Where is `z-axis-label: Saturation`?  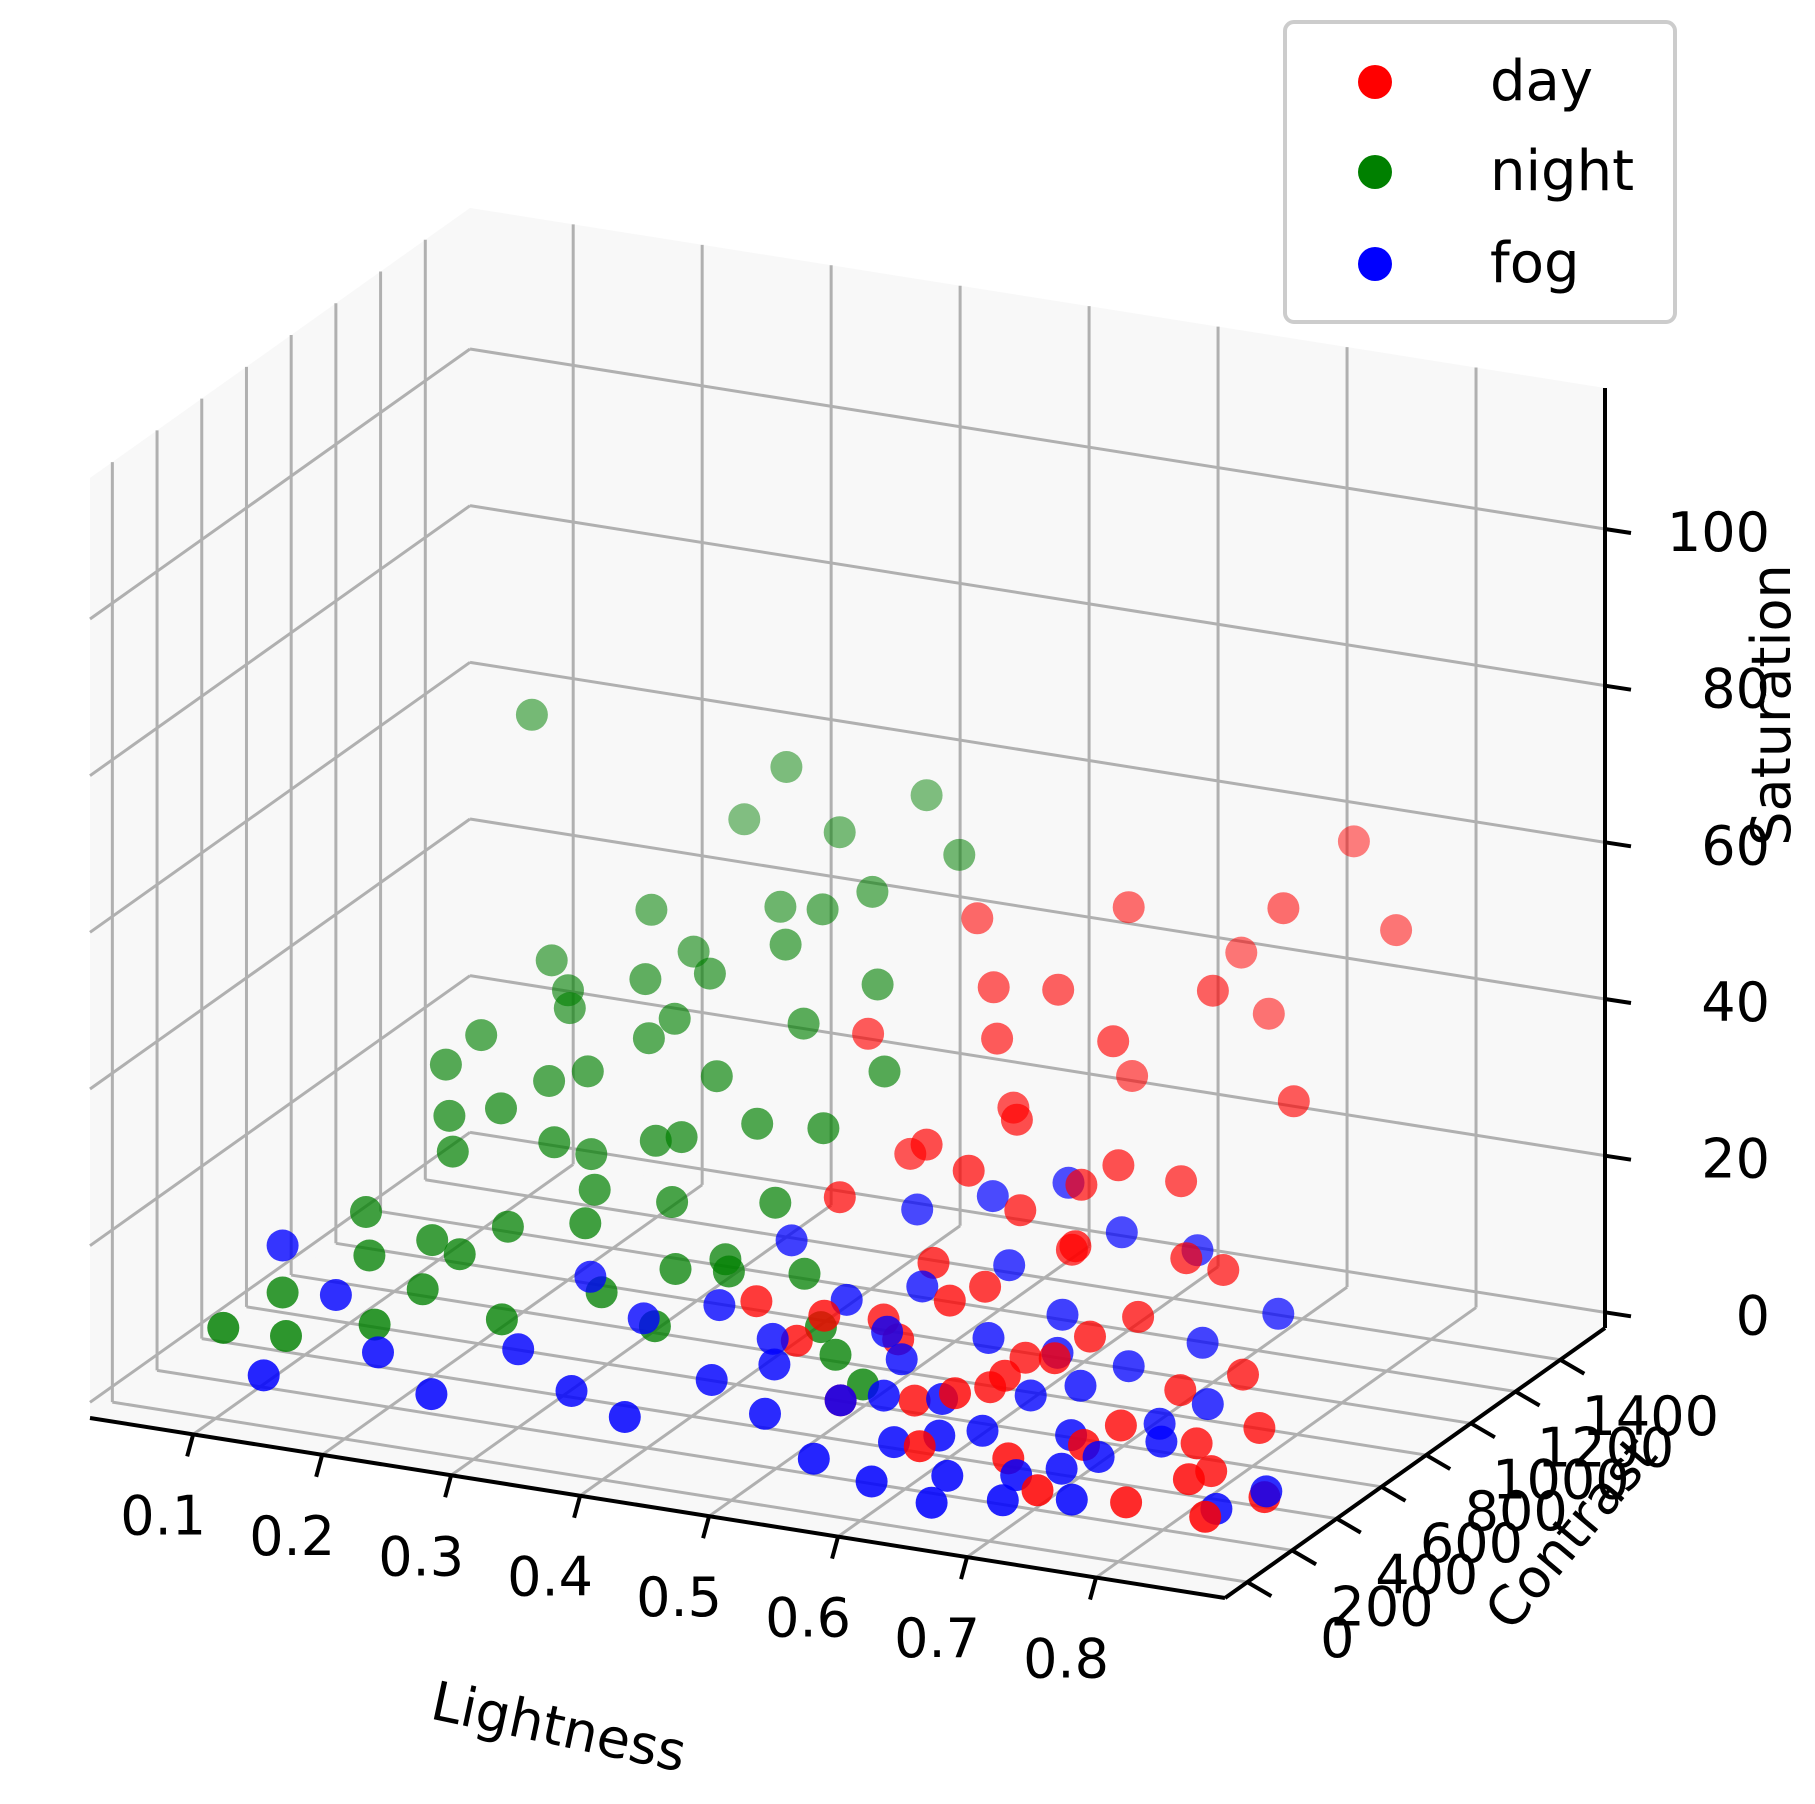 z-axis-label: Saturation is located at coordinates (1771, 705).